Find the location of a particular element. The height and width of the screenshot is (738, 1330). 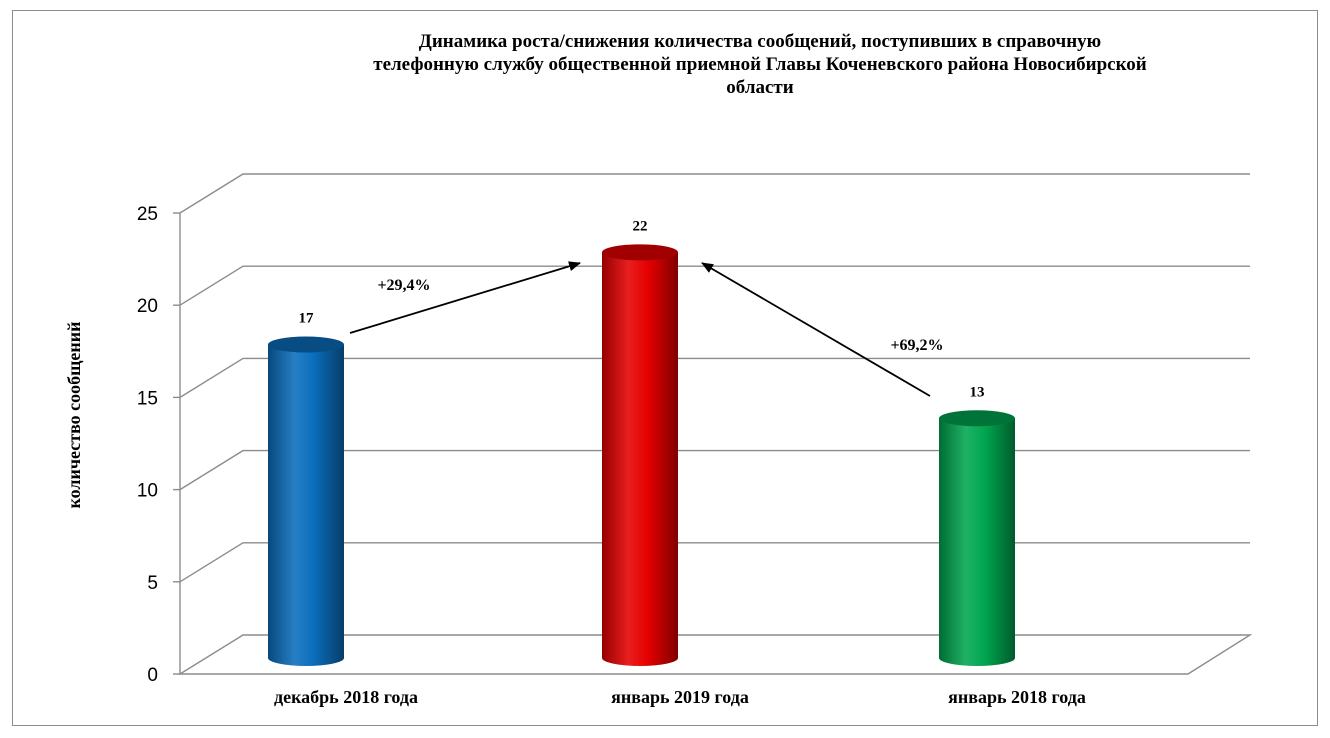

y-tick-label: 10 is located at coordinates (147, 491).